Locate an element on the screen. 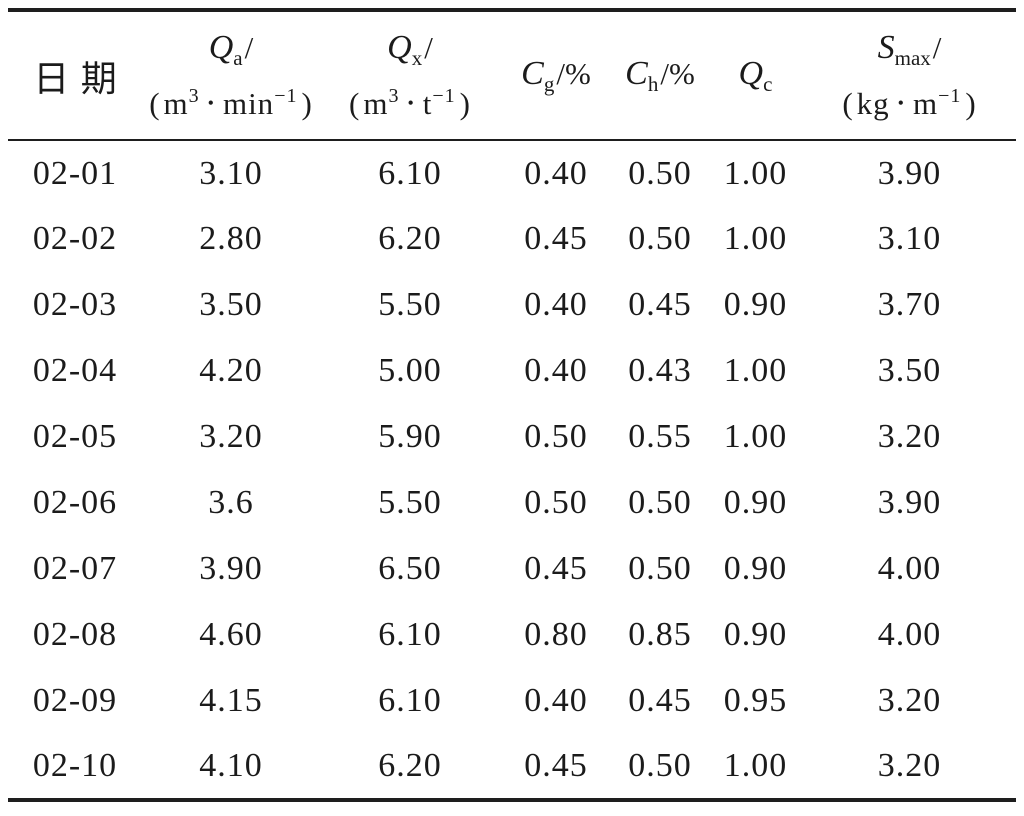  cell-qx: 5.50 is located at coordinates (410, 304).